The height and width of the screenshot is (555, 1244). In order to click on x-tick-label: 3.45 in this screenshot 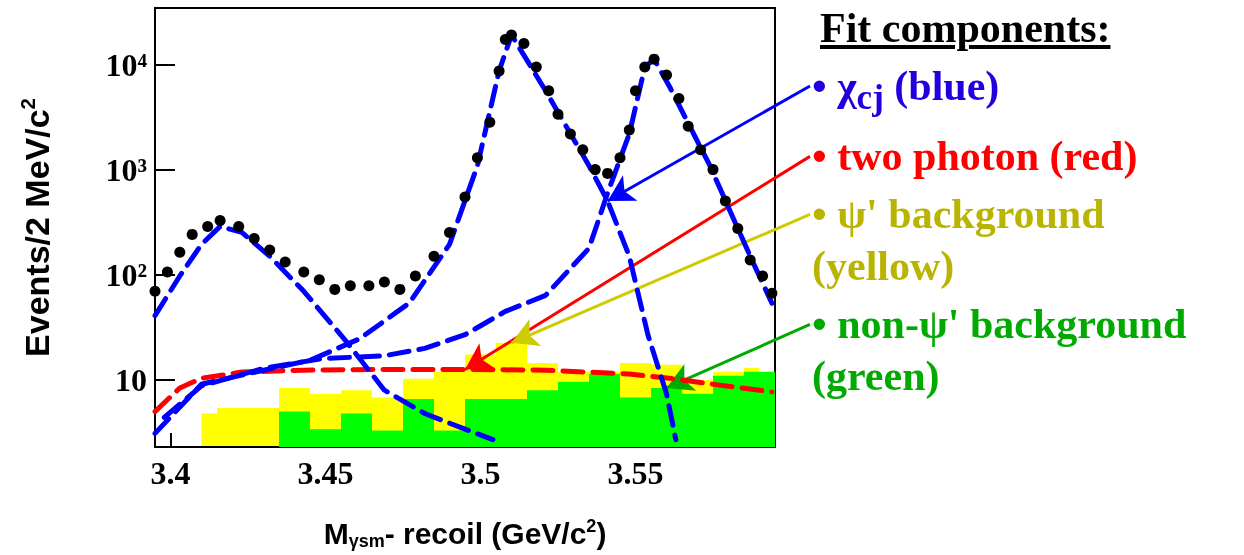, I will do `click(325, 473)`.